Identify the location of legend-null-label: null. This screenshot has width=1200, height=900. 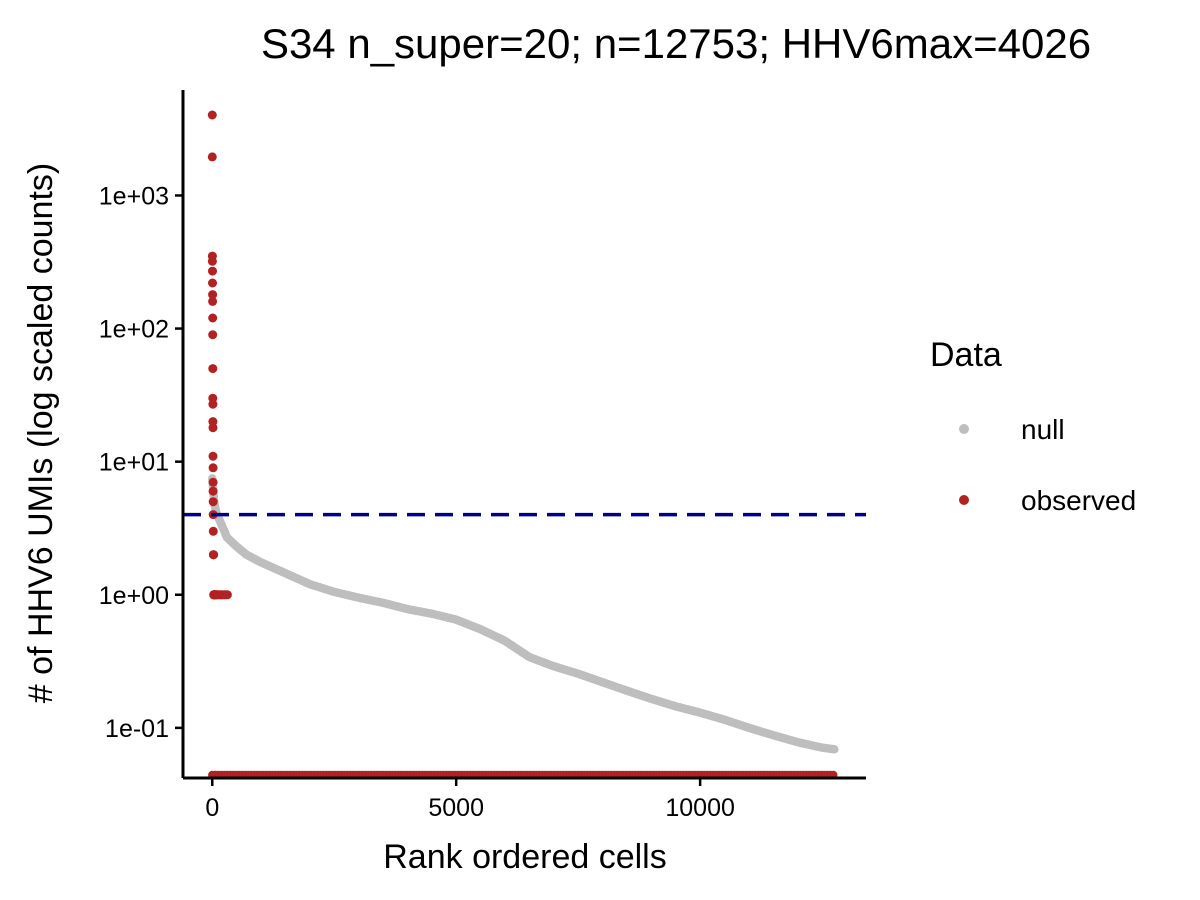
(1043, 429).